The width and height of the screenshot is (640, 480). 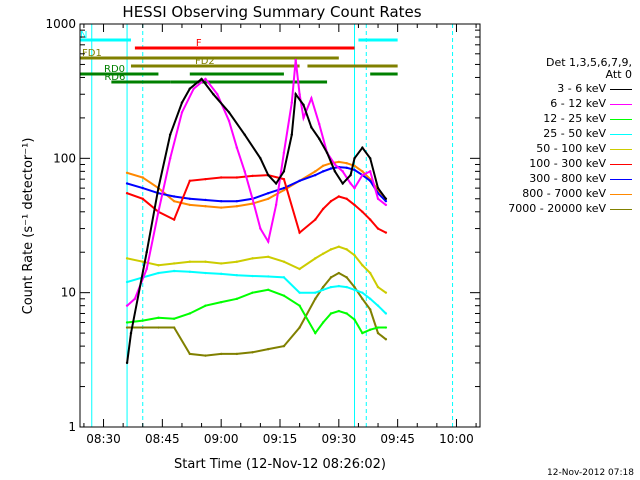 I want to click on legend-label: 100 - 300 keV, so click(x=567, y=163).